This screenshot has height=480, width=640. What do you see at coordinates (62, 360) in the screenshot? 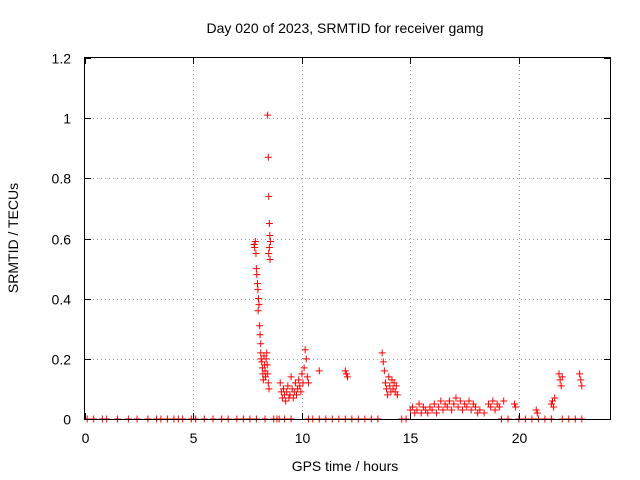
I see `y-tick-label: 0.2` at bounding box center [62, 360].